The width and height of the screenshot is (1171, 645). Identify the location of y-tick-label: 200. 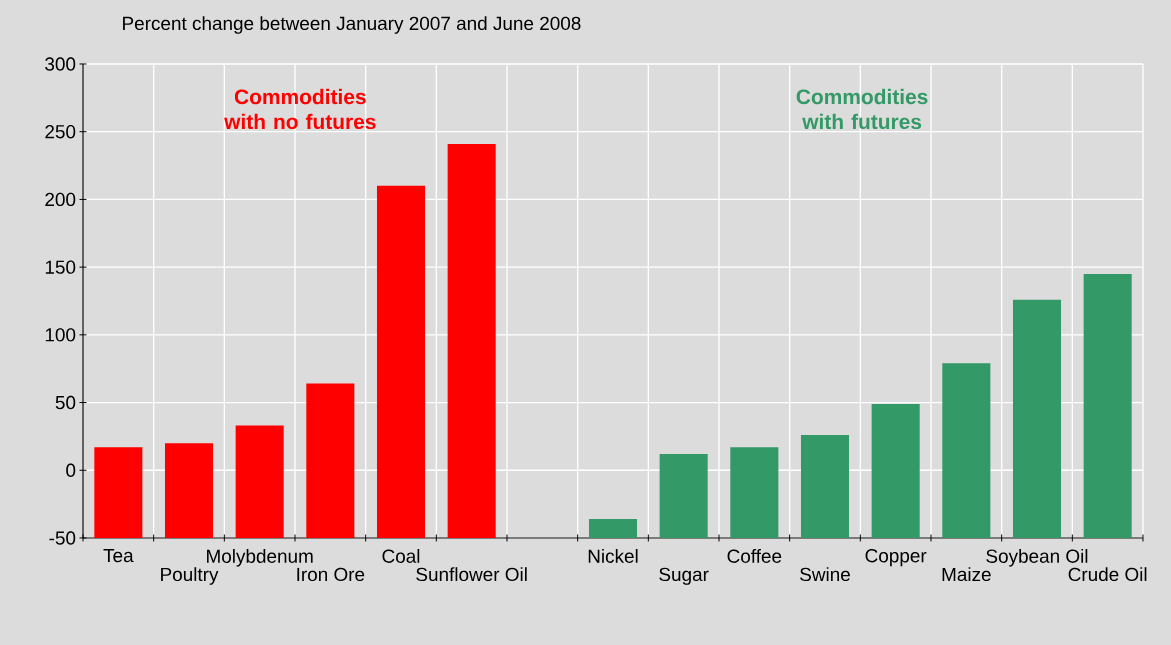
(60, 199).